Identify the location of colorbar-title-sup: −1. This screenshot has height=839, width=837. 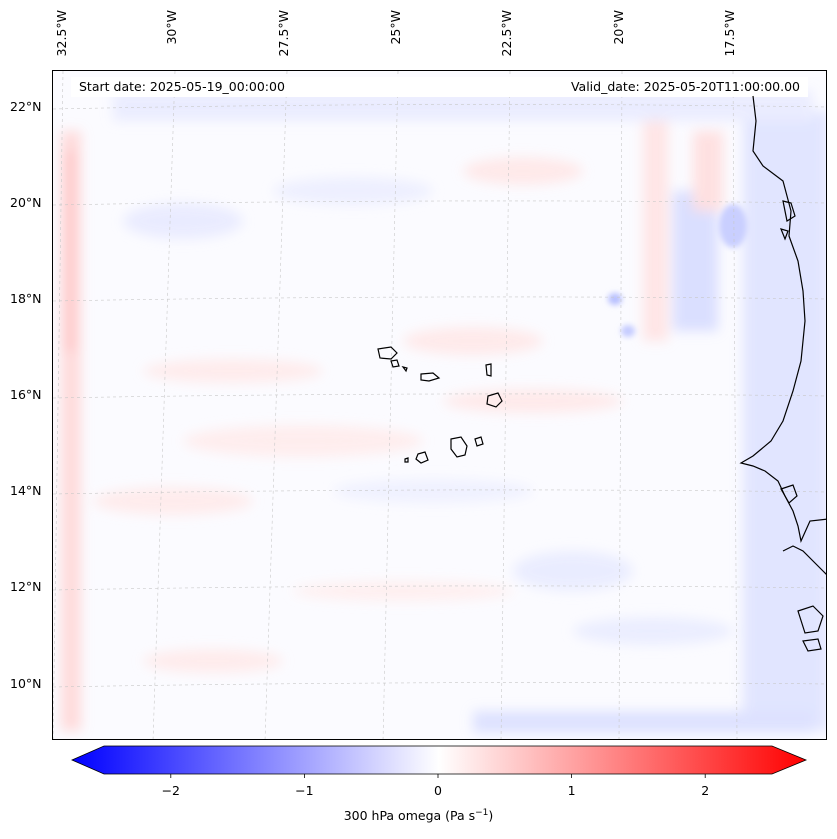
(482, 813).